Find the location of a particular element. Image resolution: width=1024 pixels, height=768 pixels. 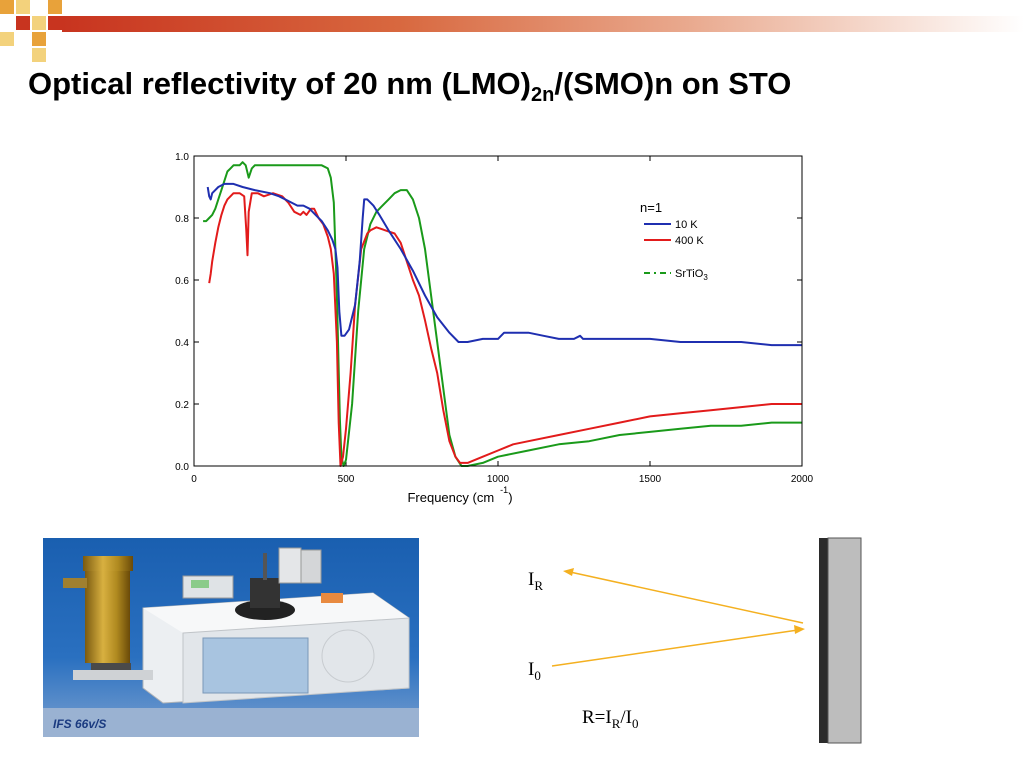

photo-caption: IFS 66v/S is located at coordinates (79, 724).